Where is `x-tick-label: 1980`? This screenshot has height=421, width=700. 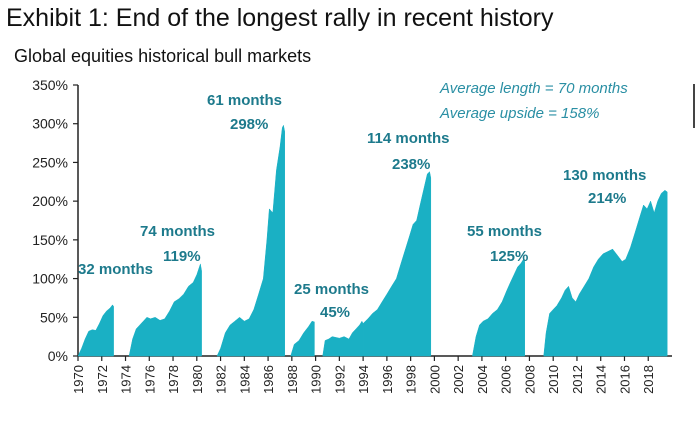
x-tick-label: 1980 is located at coordinates (197, 379).